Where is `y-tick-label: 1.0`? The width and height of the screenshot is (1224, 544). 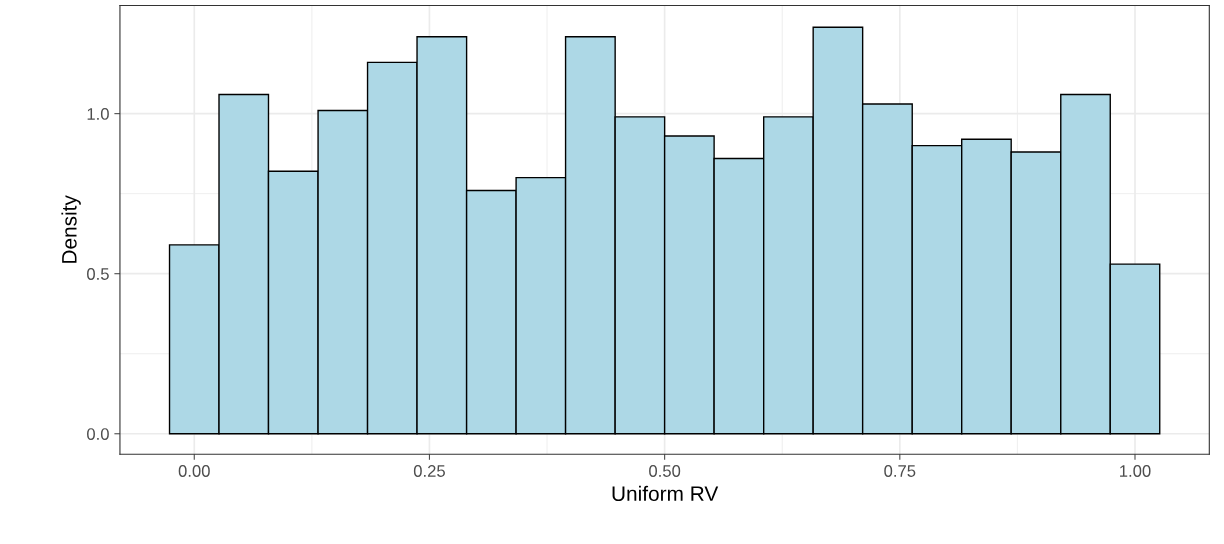
y-tick-label: 1.0 is located at coordinates (98, 114).